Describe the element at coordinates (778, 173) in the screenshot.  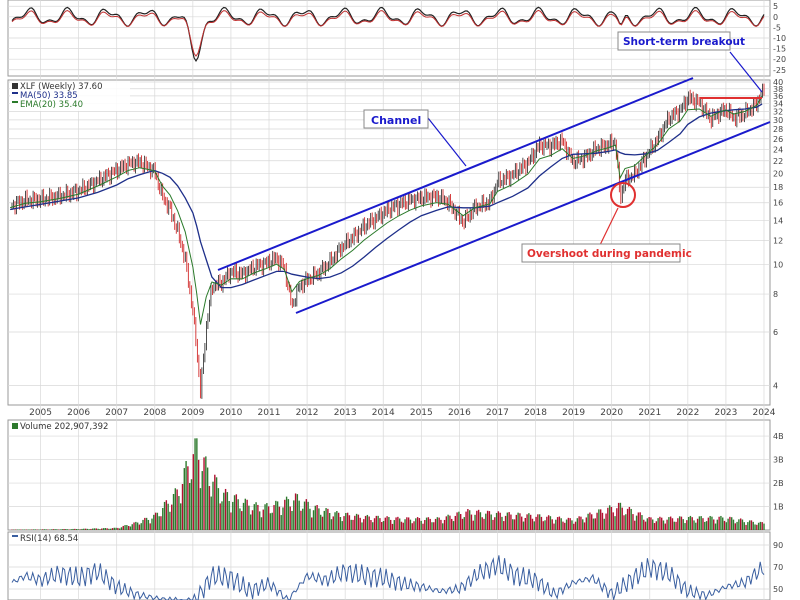
I see `price-y-tick-label: 20` at that location.